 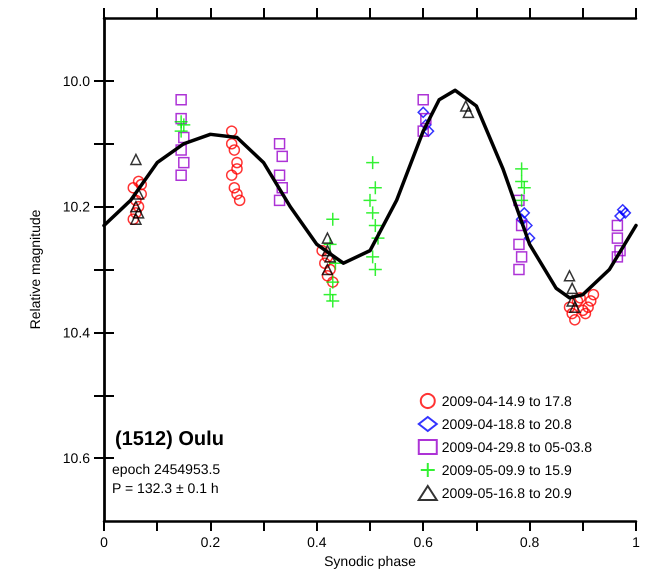 I want to click on legend-label: 2009-05-09.9 to 15.9, so click(x=507, y=470).